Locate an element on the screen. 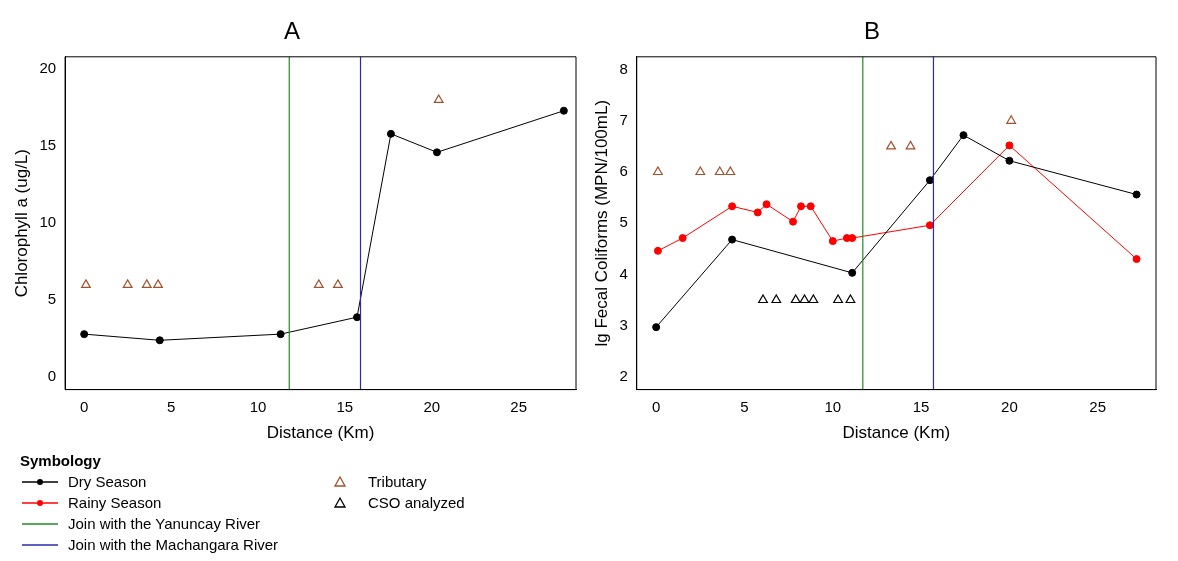  y-axis-title: lg Fecal Coliforms (MPN/100mL) is located at coordinates (601, 223).